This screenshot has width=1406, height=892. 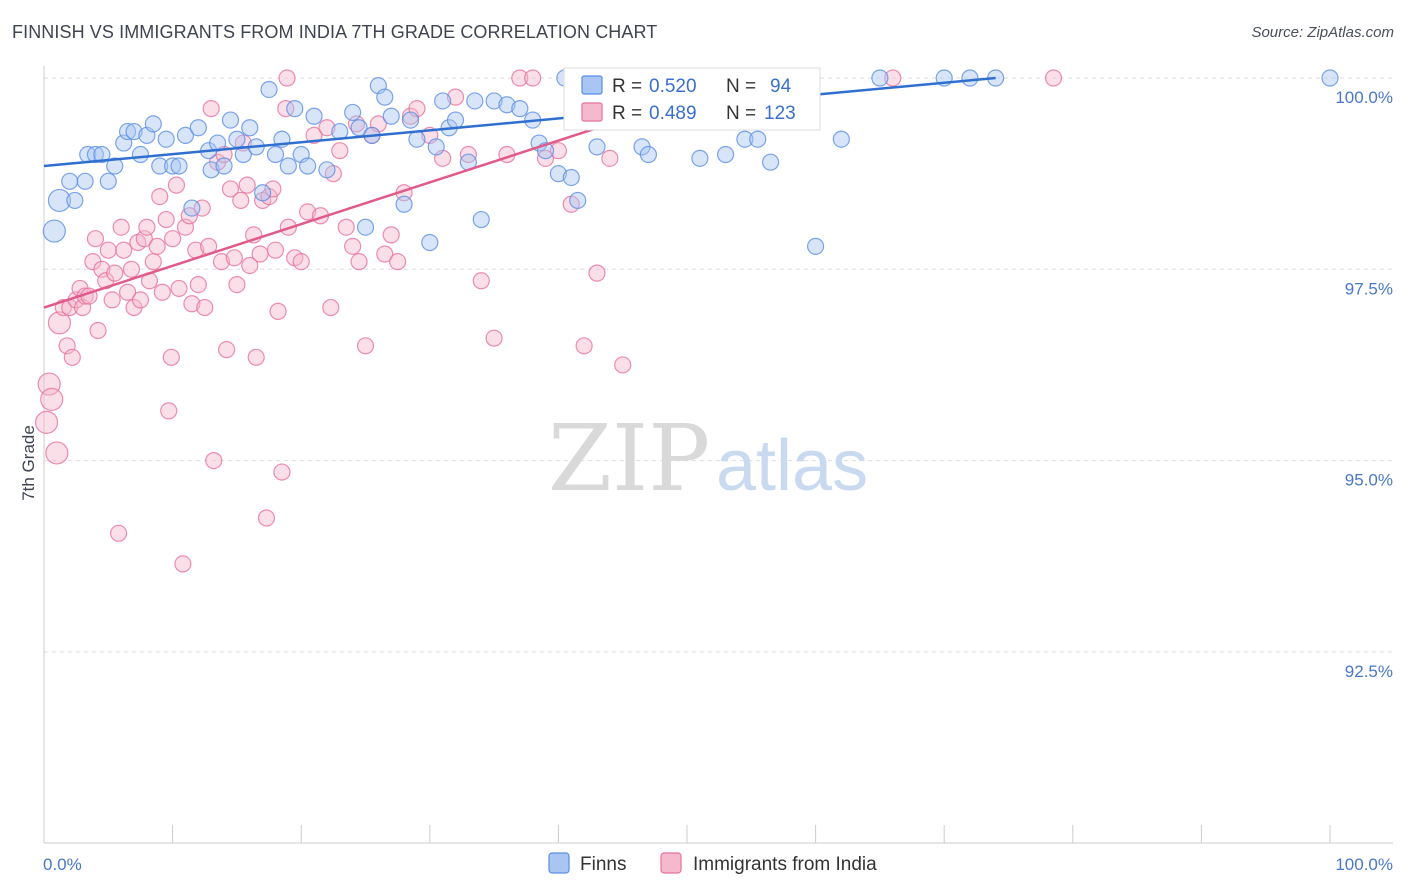 What do you see at coordinates (629, 458) in the screenshot?
I see `watermark-zip: ZIP` at bounding box center [629, 458].